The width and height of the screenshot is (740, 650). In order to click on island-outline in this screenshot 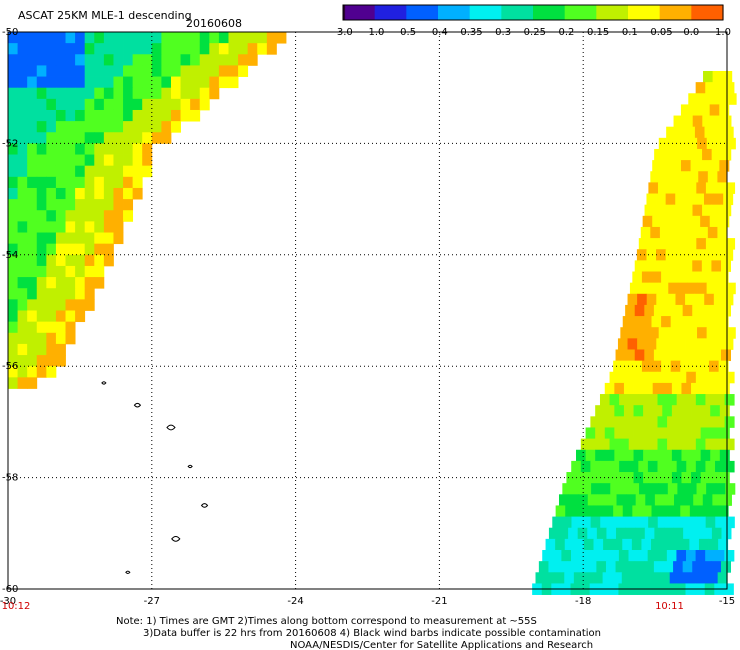, I will do `click(190, 466)`.